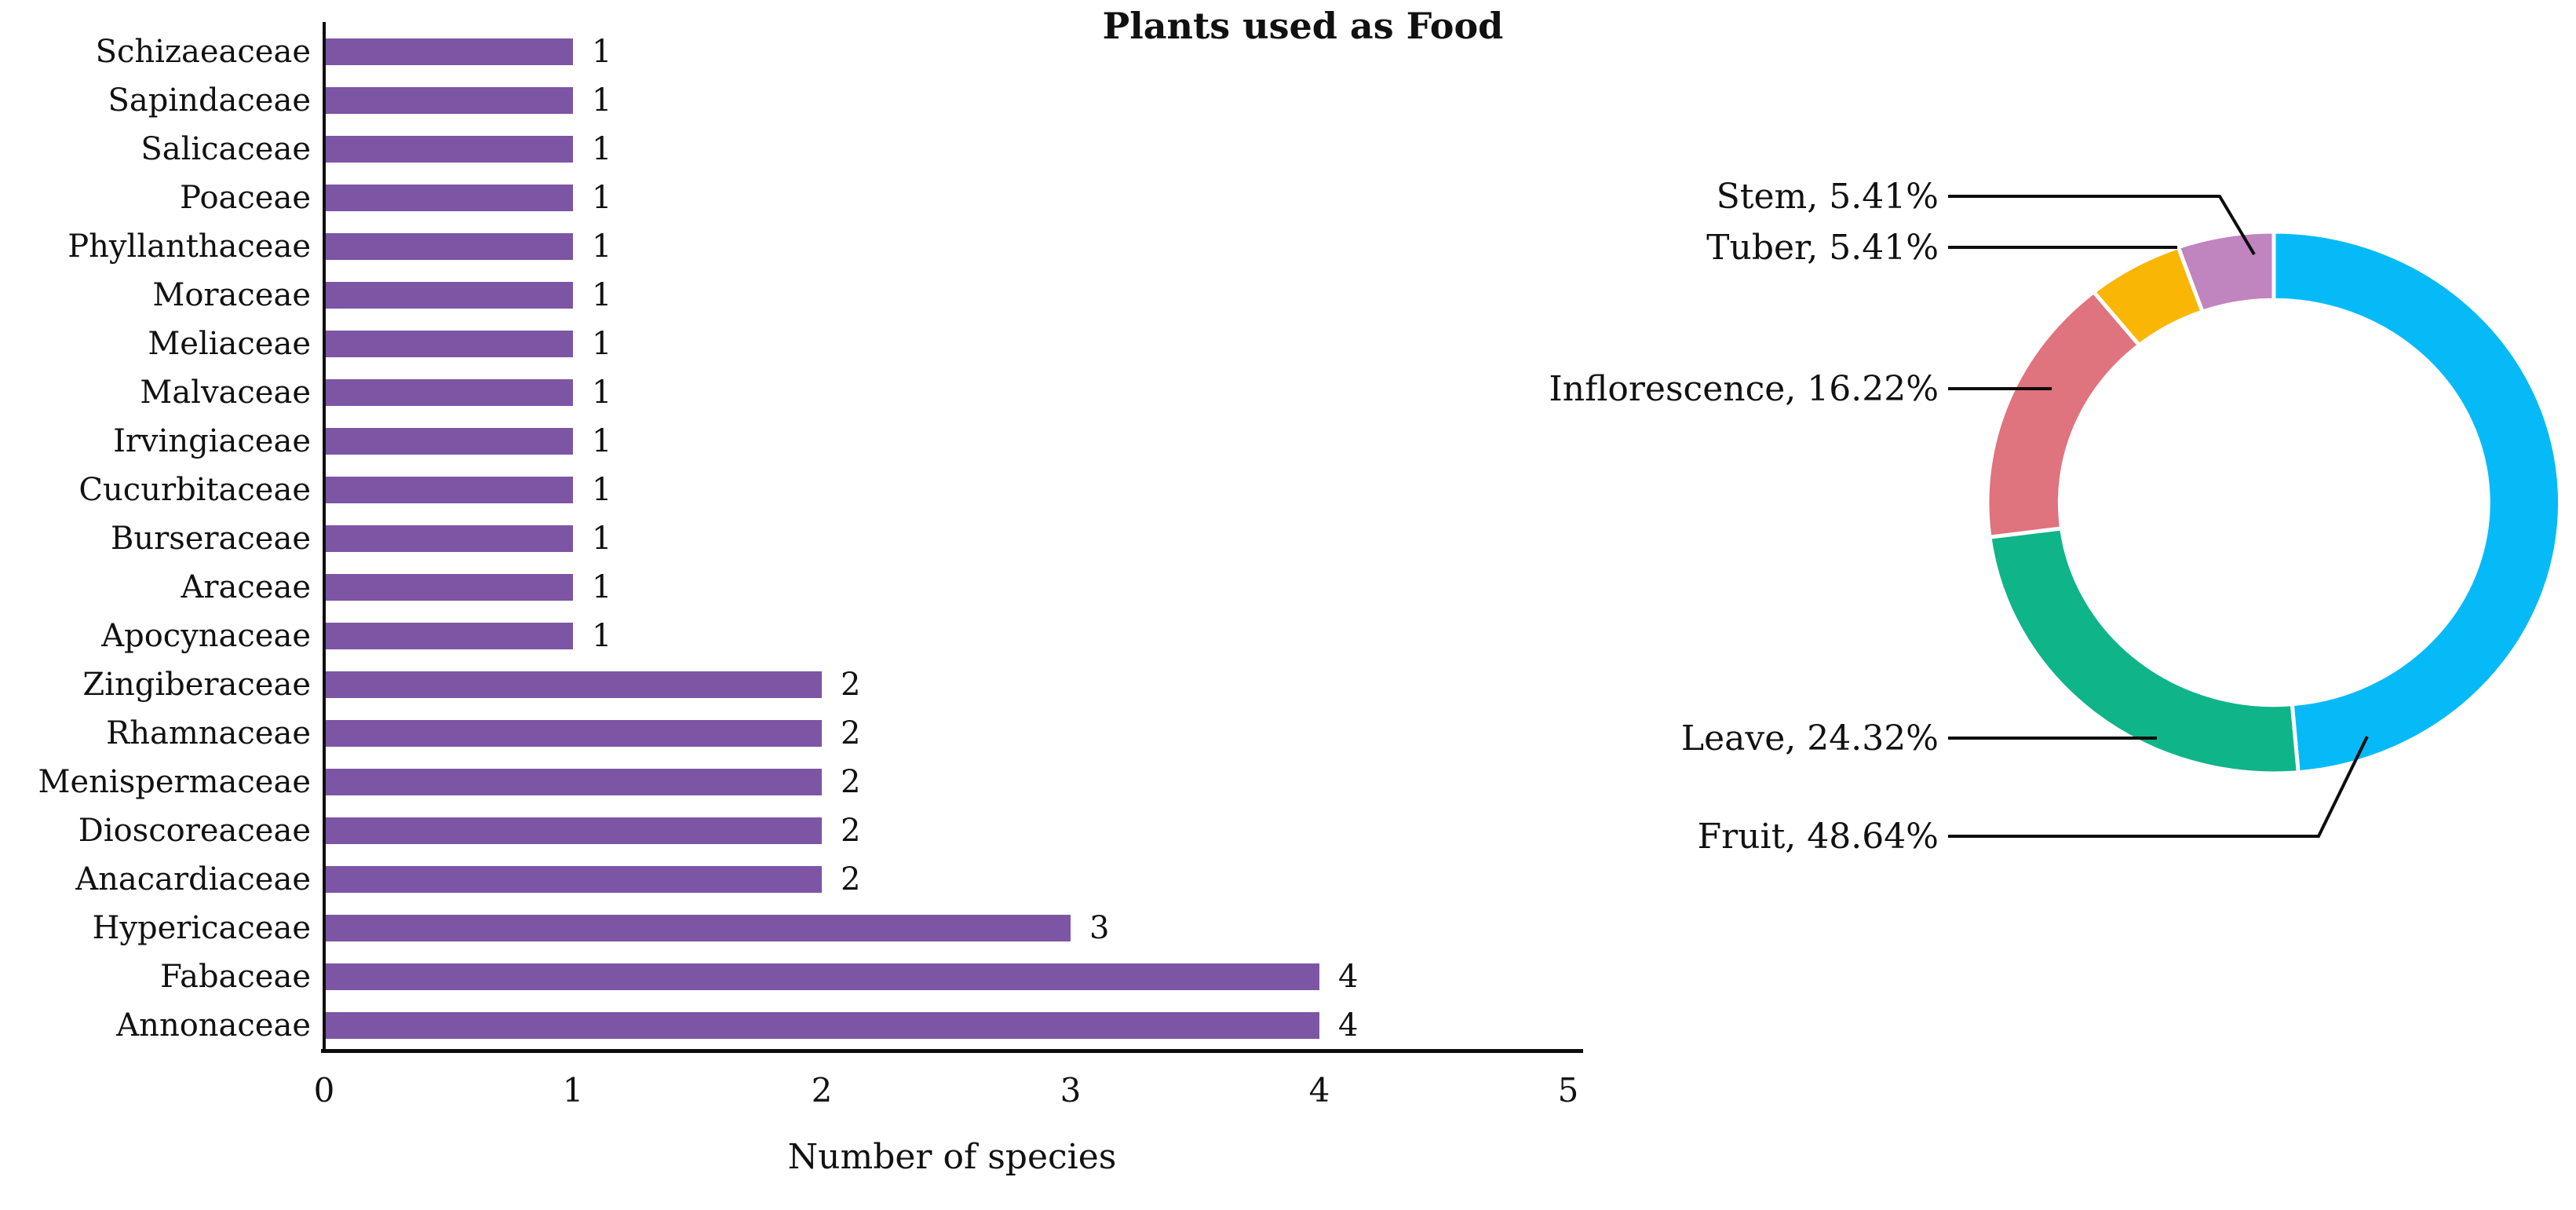 This screenshot has height=1210, width=2576. What do you see at coordinates (573, 1090) in the screenshot?
I see `x-tick-label: 1` at bounding box center [573, 1090].